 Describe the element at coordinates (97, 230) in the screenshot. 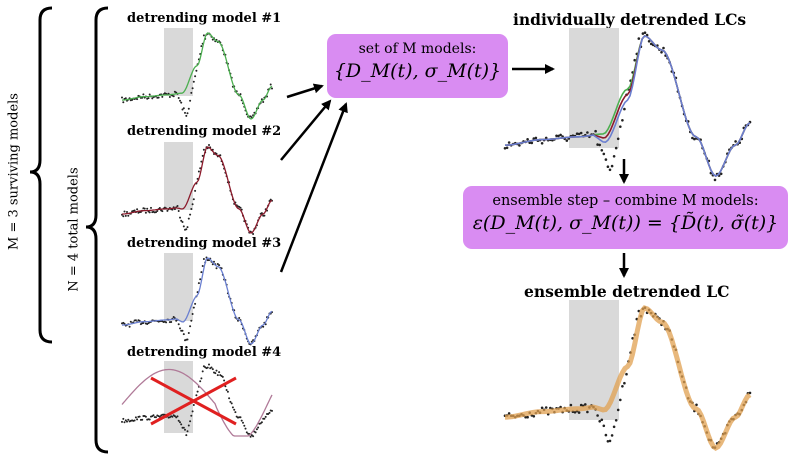

I see `n-brace` at that location.